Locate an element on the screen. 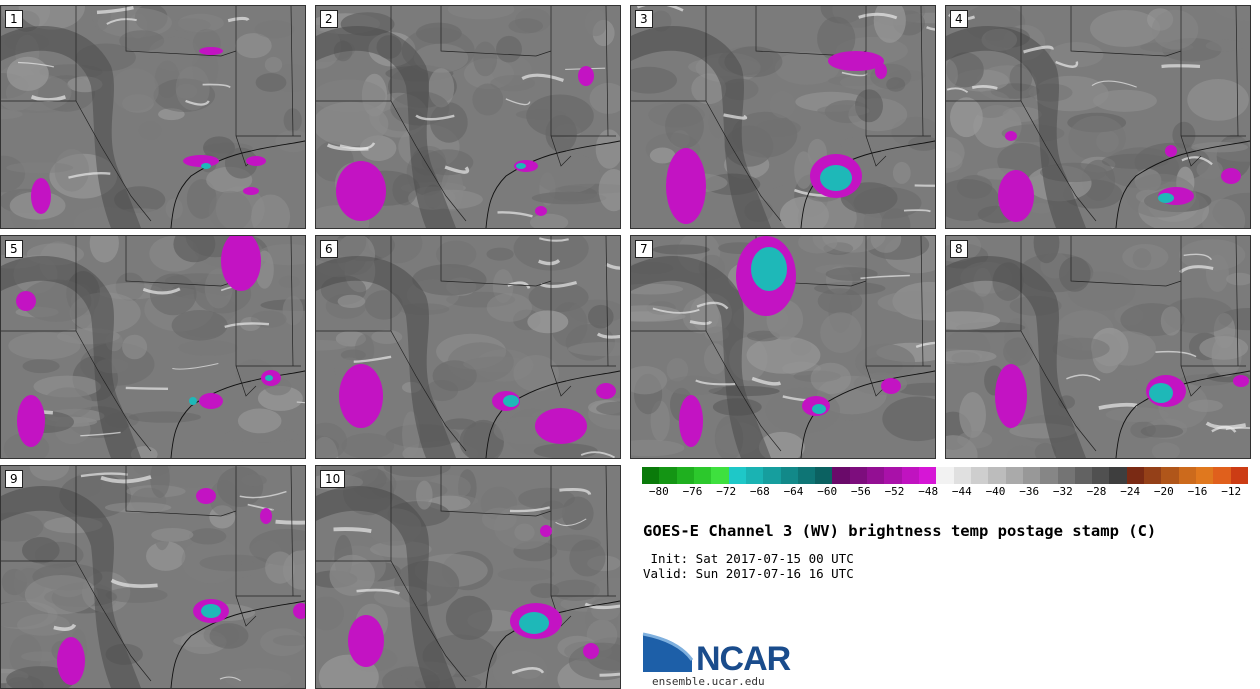 This screenshot has width=1260, height=689. colorbar-tick-label: −68 is located at coordinates (759, 491).